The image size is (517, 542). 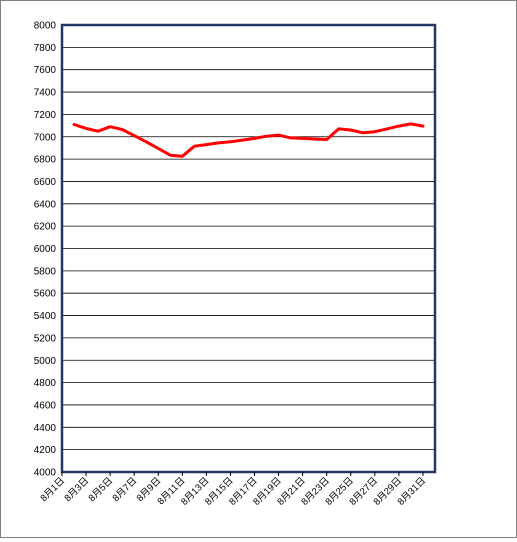 What do you see at coordinates (45, 450) in the screenshot?
I see `y-tick-label: 4200` at bounding box center [45, 450].